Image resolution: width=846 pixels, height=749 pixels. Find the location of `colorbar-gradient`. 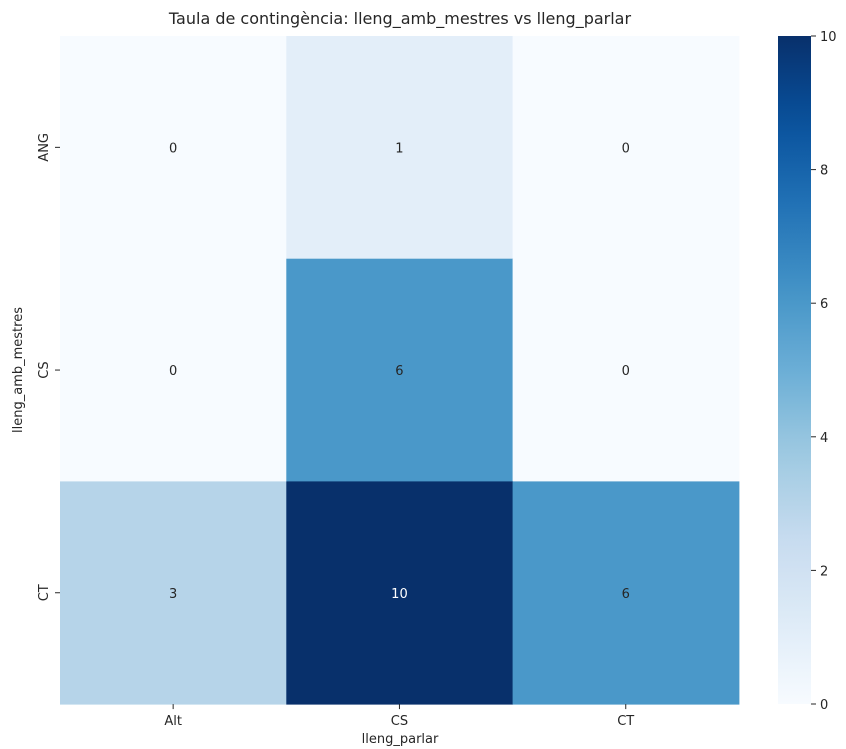

colorbar-gradient is located at coordinates (794, 370).